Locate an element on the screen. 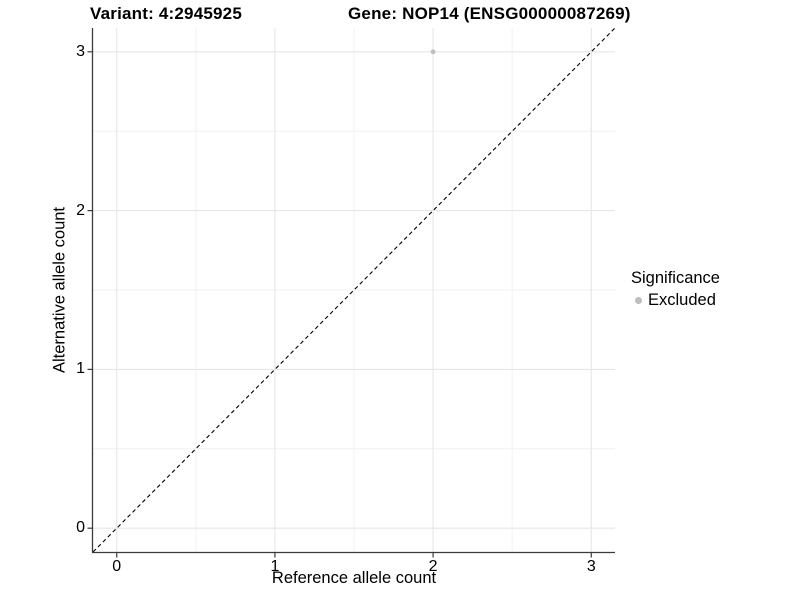 Image resolution: width=800 pixels, height=600 pixels. legend-item: Excluded is located at coordinates (675, 300).